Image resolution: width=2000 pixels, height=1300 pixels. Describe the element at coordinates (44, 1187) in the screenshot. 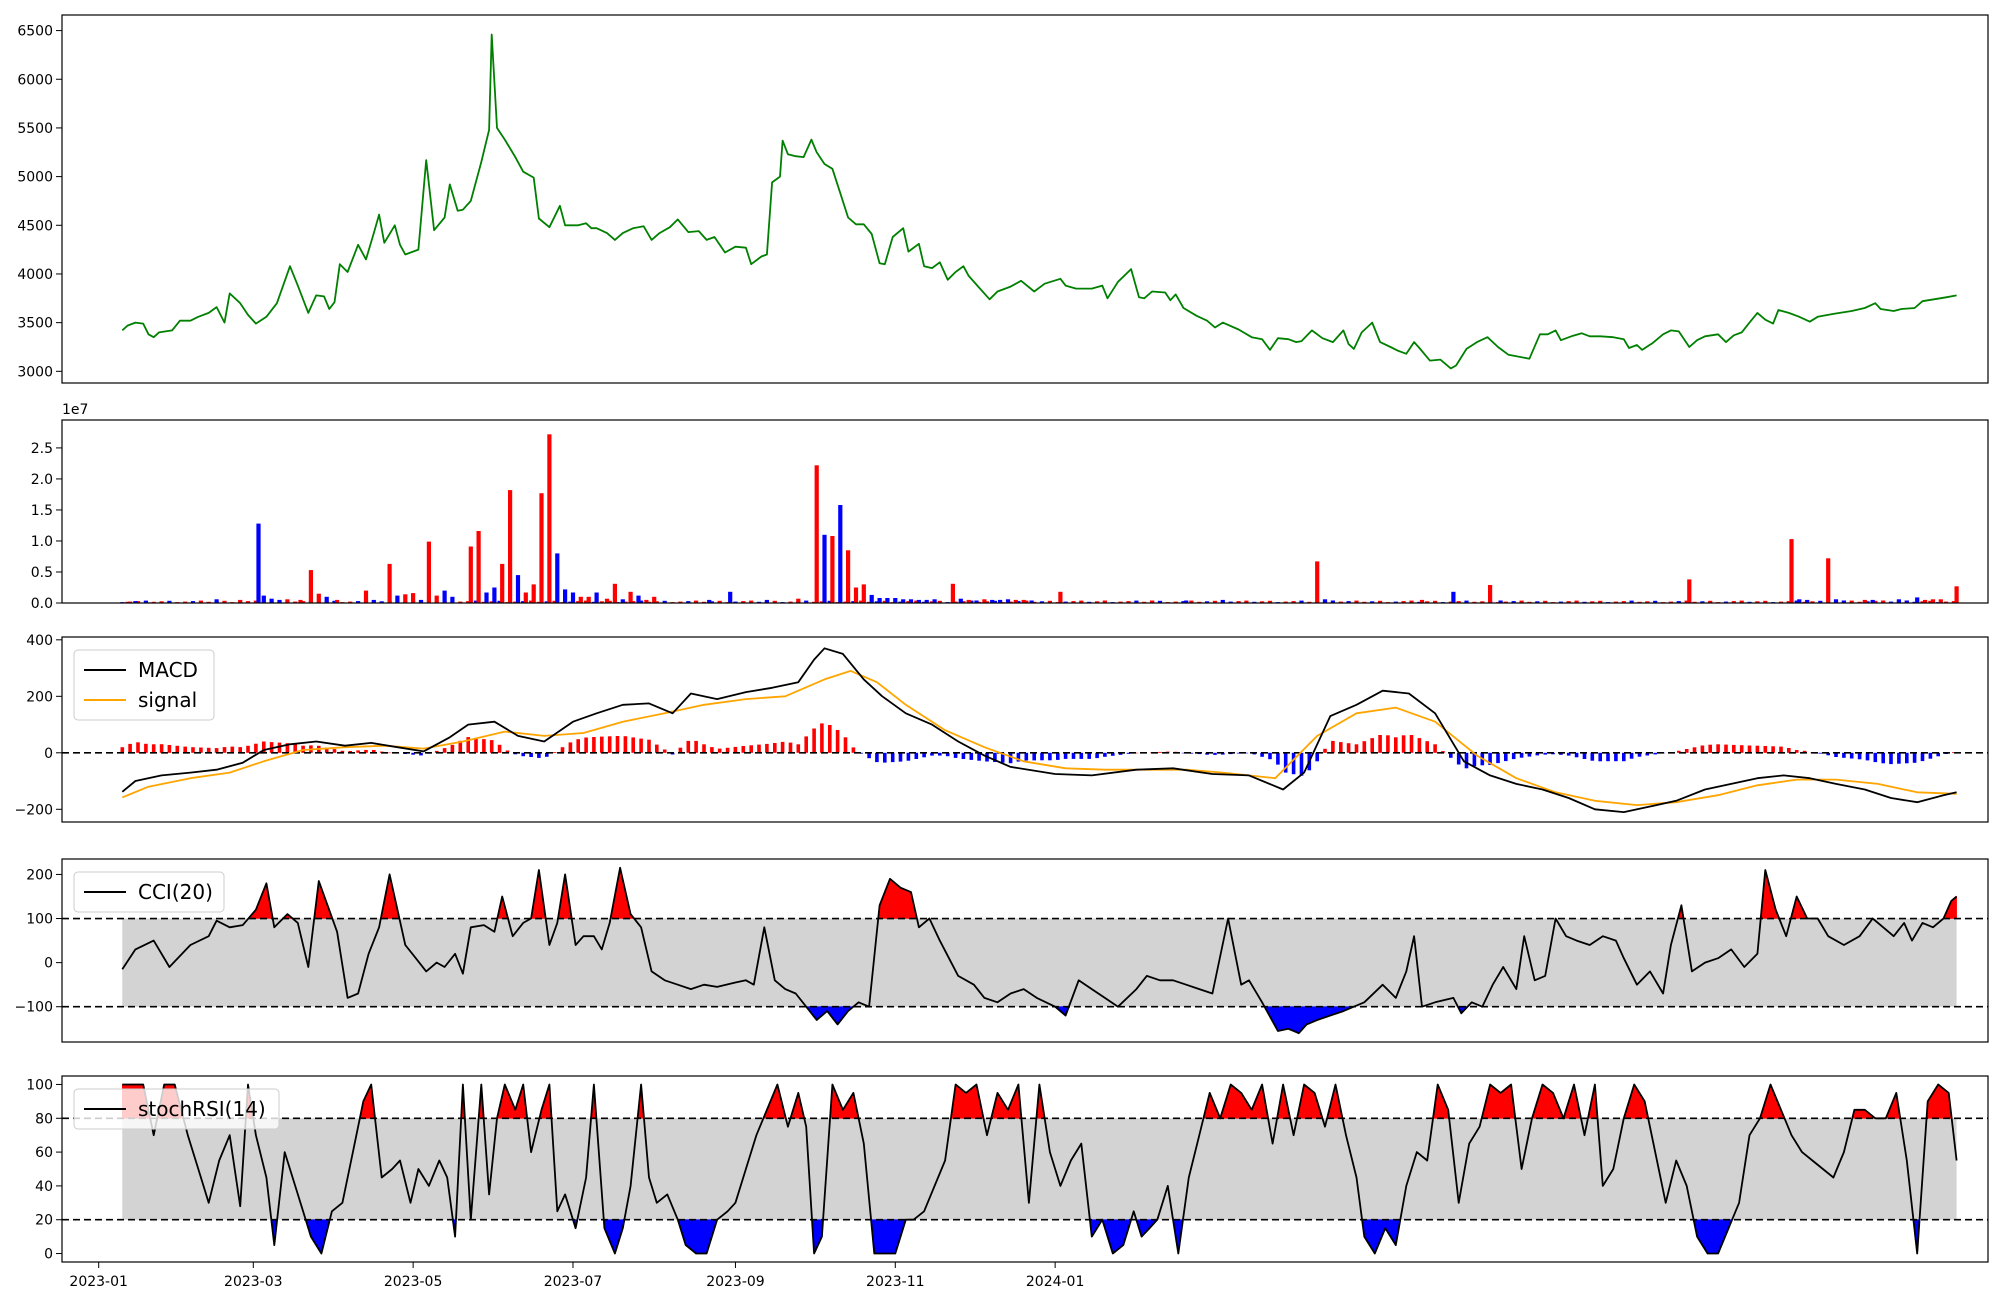

I see `stochrsi-ytick-label: 40` at that location.